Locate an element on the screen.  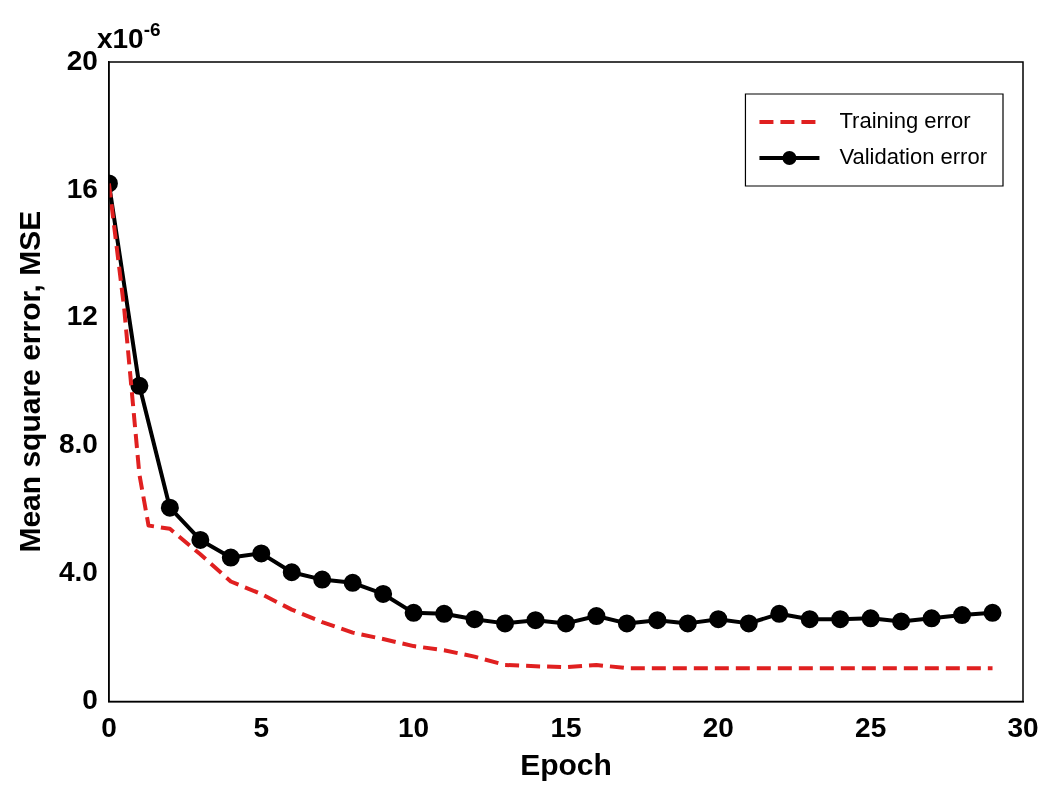
x-tick-label: 10 is located at coordinates (414, 727).